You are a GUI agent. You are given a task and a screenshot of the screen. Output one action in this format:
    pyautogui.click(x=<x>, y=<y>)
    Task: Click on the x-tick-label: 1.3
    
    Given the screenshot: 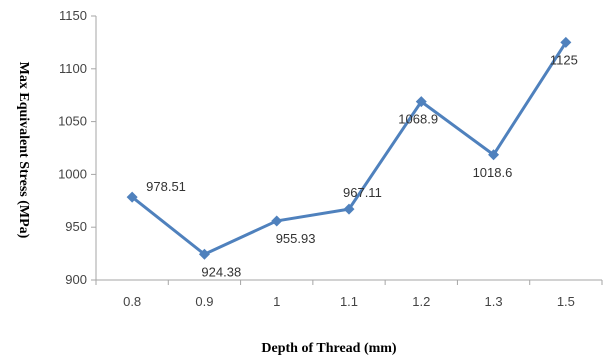 What is the action you would take?
    pyautogui.click(x=494, y=301)
    